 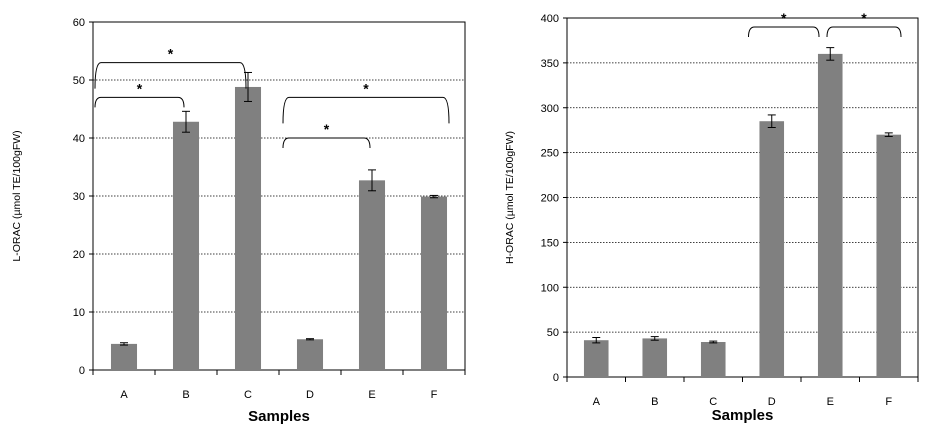 What do you see at coordinates (79, 313) in the screenshot?
I see `y-tick-label: 10` at bounding box center [79, 313].